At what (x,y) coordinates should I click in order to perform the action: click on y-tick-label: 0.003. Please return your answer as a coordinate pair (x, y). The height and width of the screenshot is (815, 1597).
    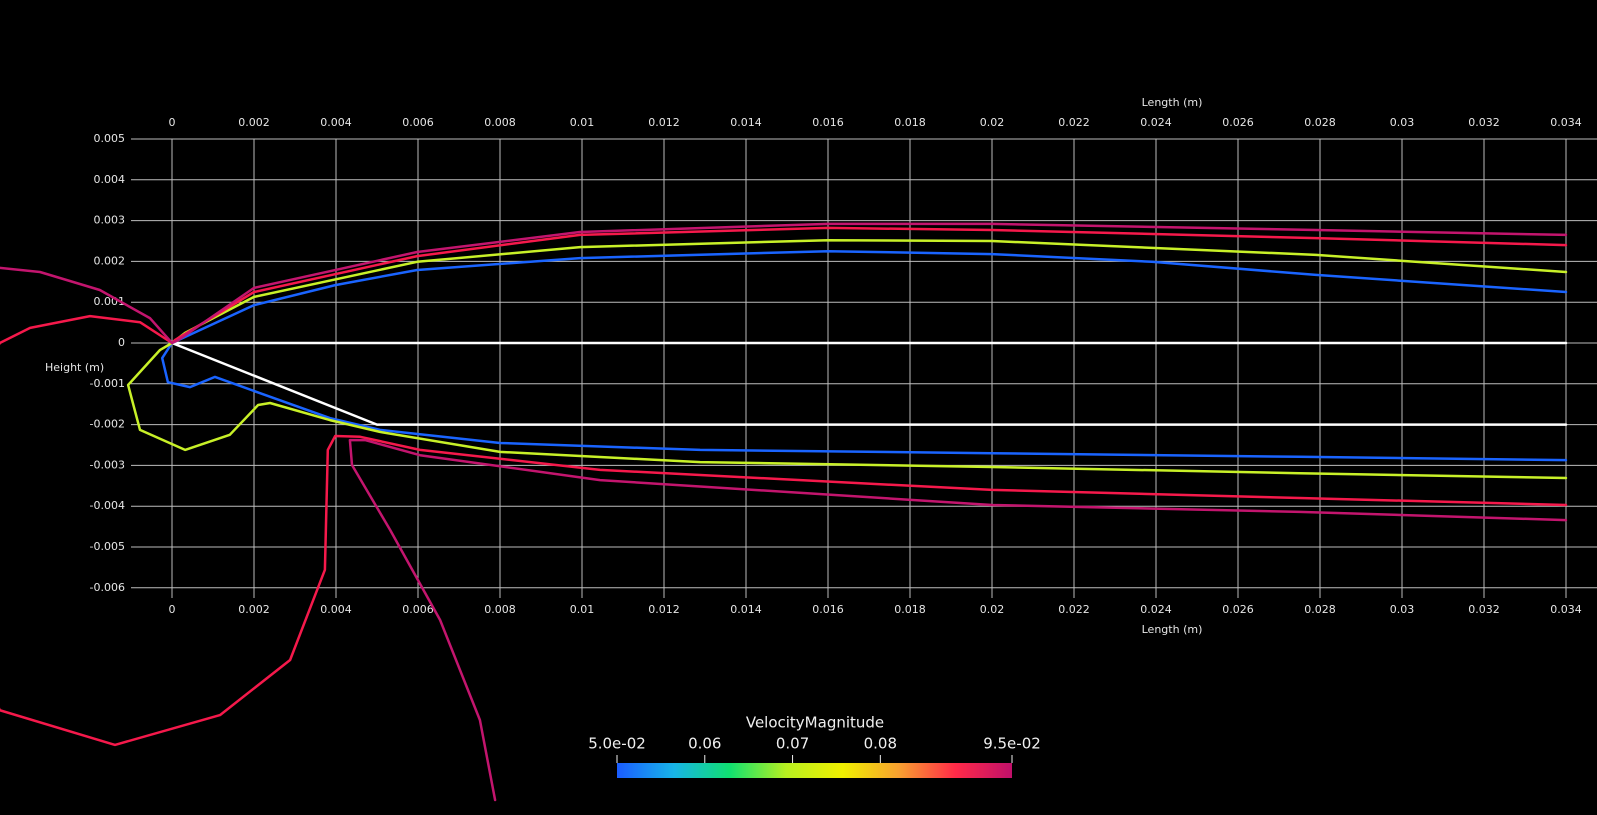
    Looking at the image, I should click on (110, 220).